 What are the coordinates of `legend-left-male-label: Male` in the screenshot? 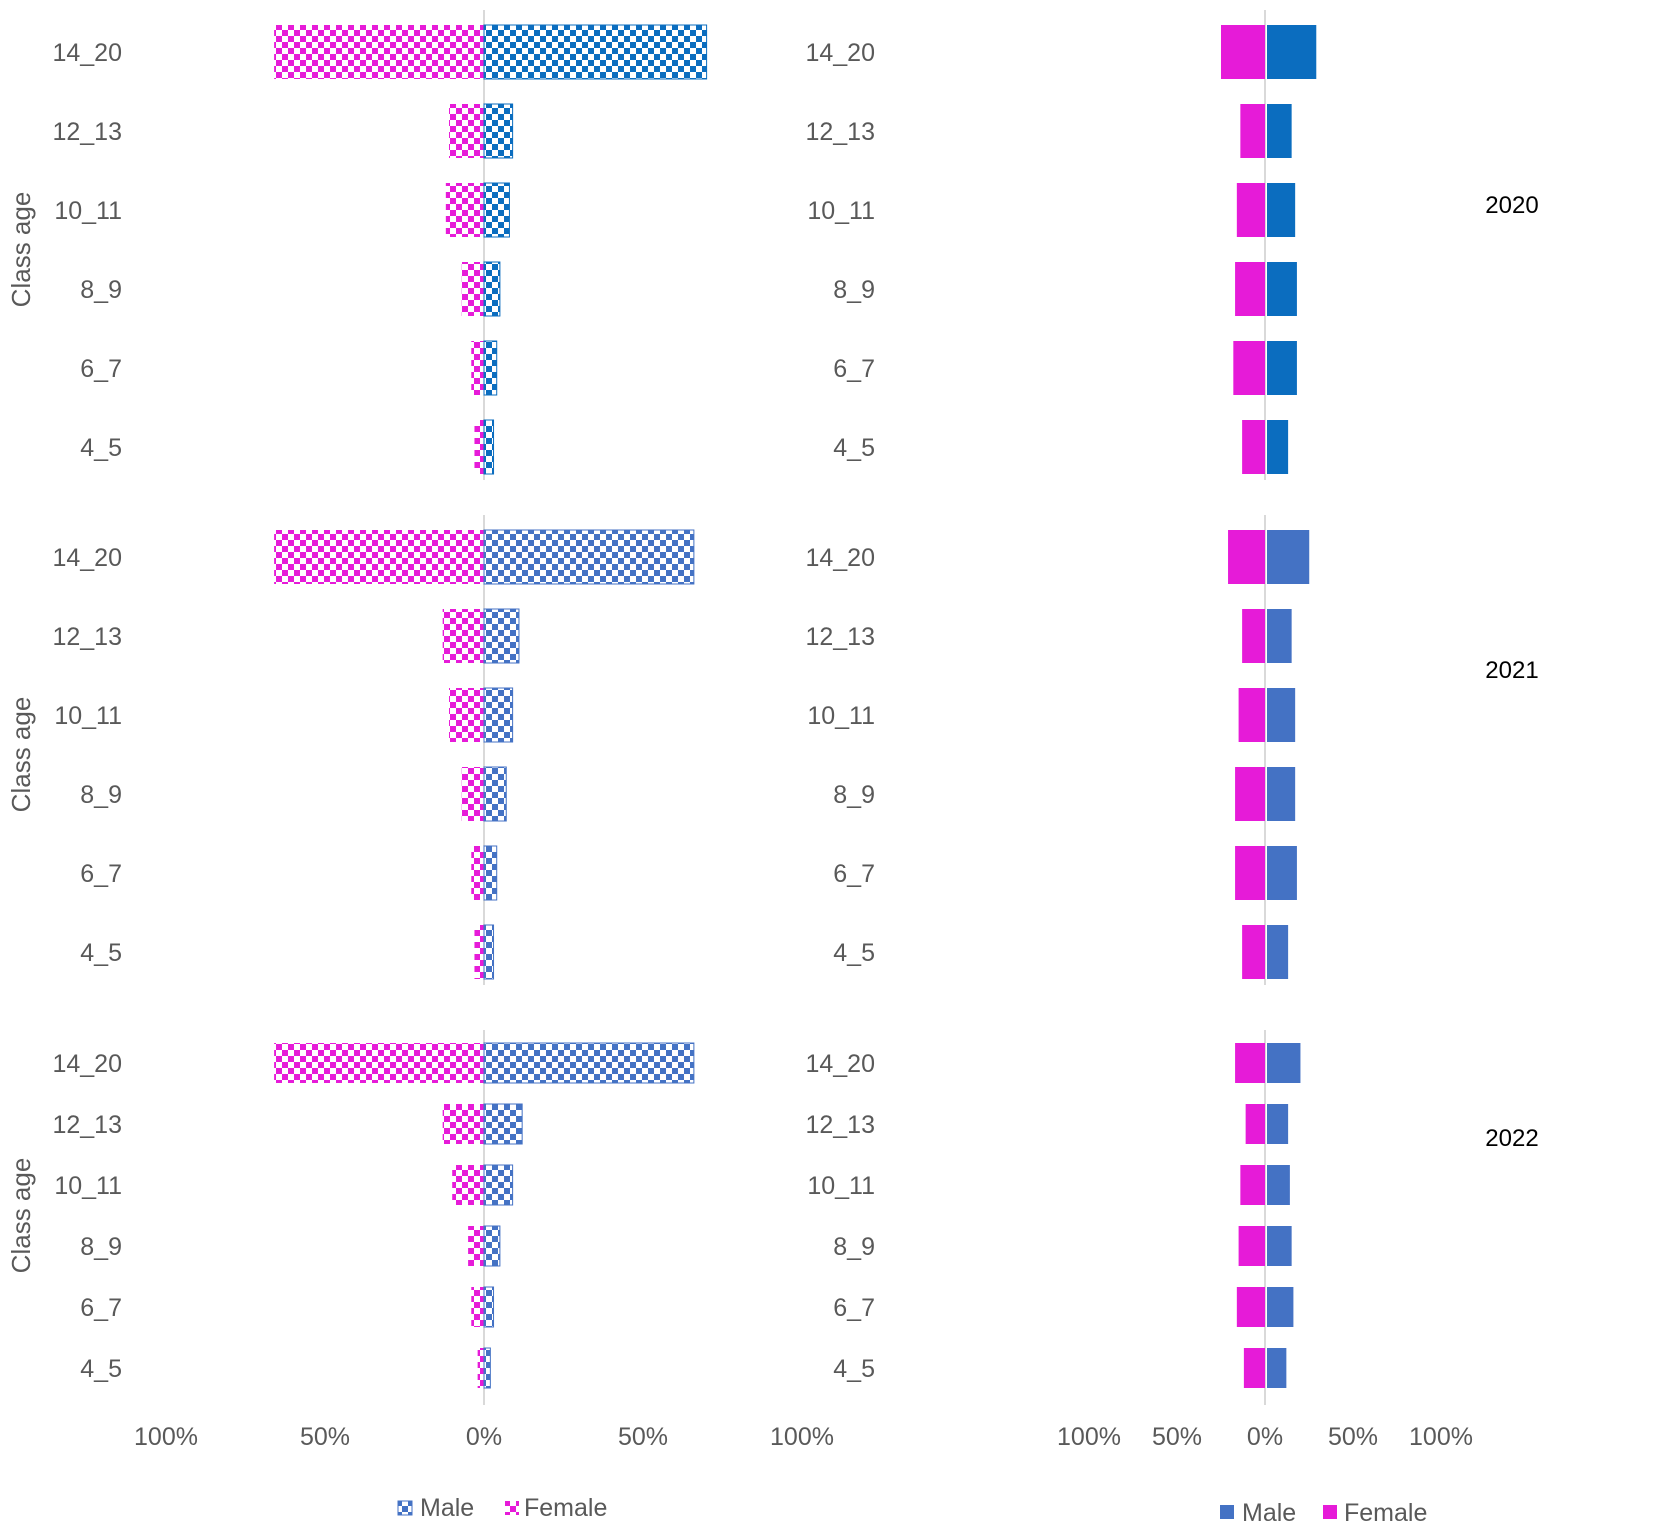 It's located at (447, 1508).